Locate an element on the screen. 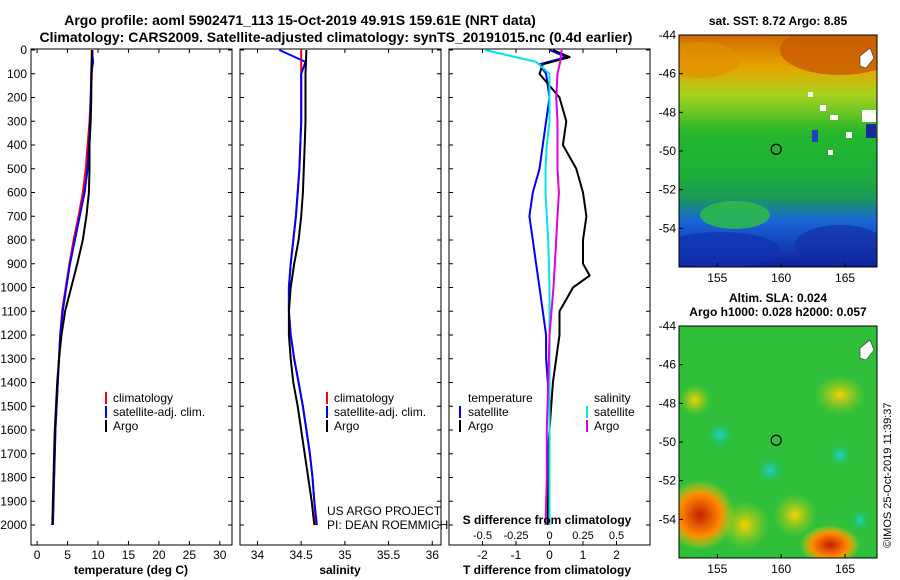 Image resolution: width=900 pixels, height=580 pixels. depth-tick-label: 900 is located at coordinates (17, 264).